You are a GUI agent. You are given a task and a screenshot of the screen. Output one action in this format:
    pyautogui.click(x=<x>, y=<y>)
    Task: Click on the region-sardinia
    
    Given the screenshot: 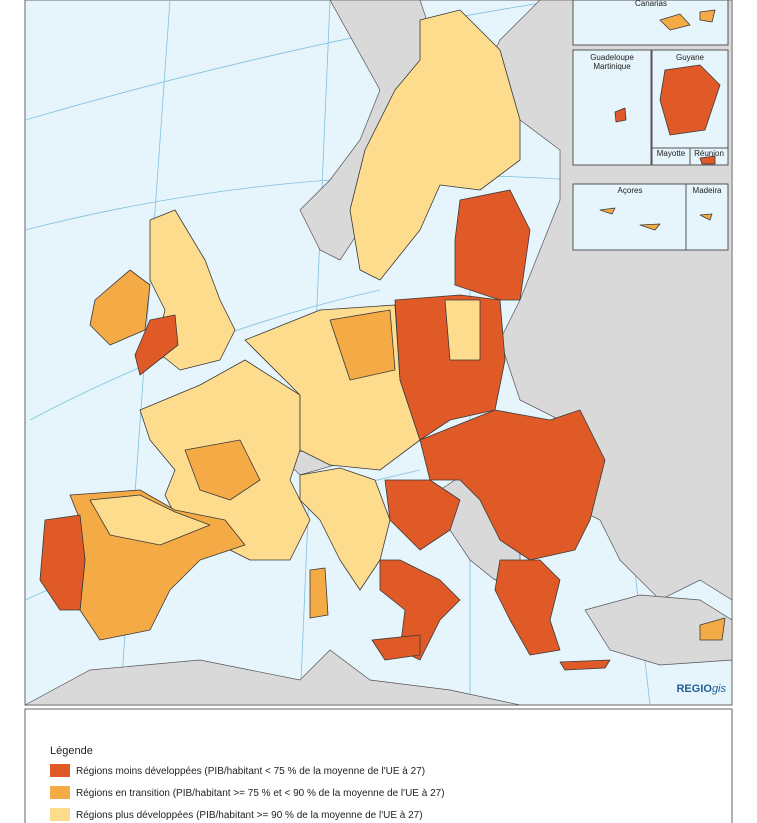 What is the action you would take?
    pyautogui.click(x=319, y=593)
    